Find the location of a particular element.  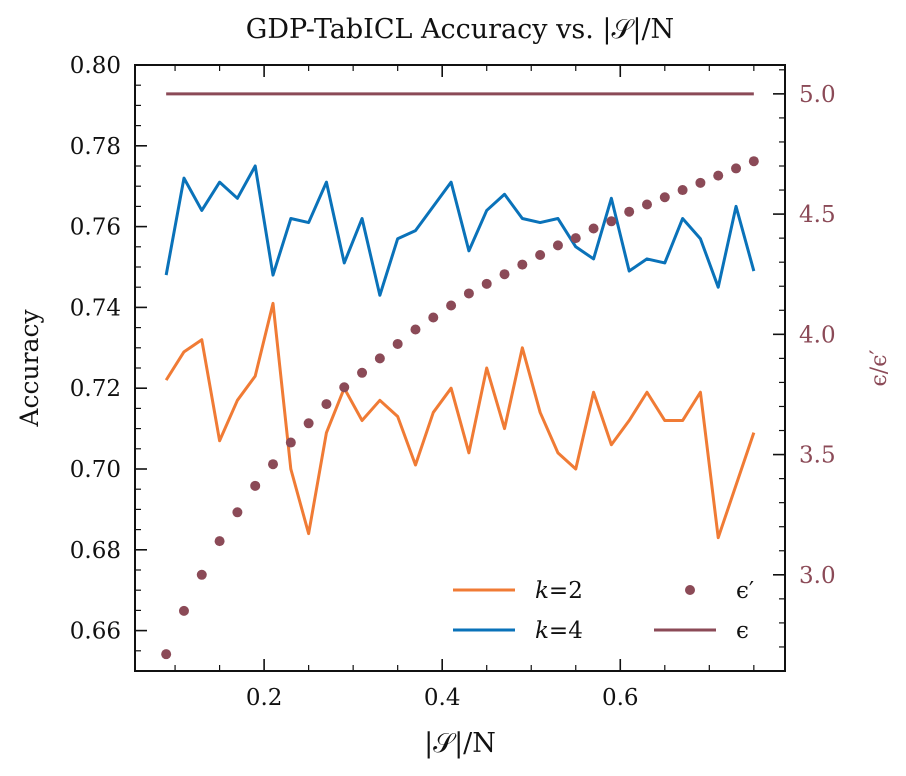

y2-tick-label: 4.5 is located at coordinates (817, 215).